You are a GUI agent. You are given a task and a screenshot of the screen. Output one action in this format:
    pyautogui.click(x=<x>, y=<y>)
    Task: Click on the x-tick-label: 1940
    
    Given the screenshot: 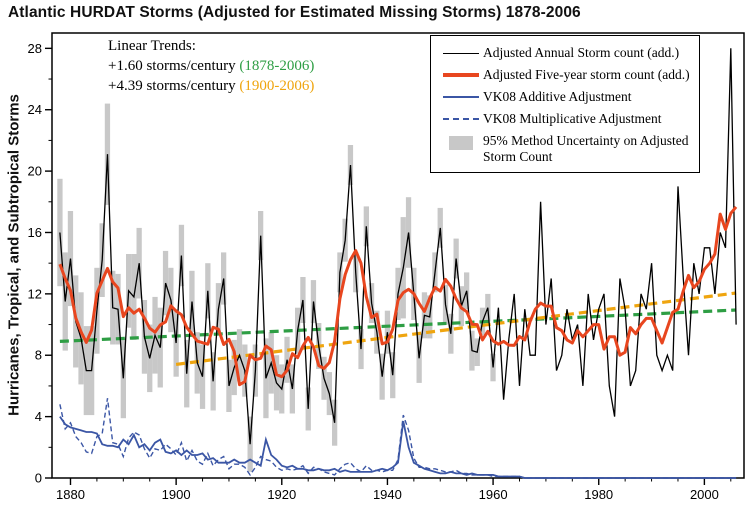 What is the action you would take?
    pyautogui.click(x=387, y=494)
    